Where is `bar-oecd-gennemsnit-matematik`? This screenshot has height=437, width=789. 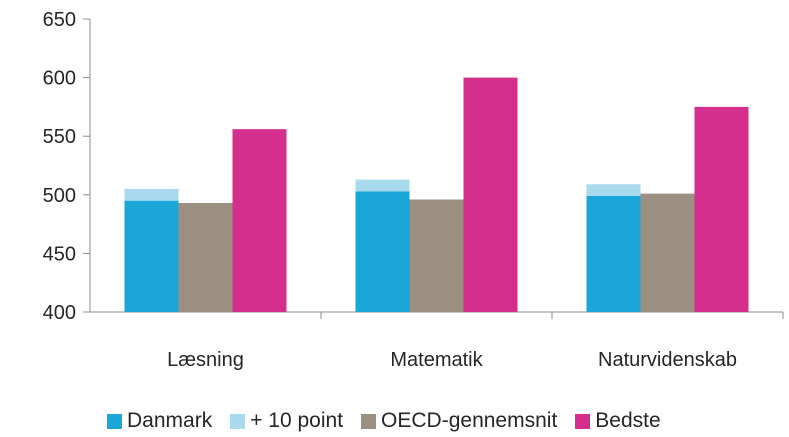
bar-oecd-gennemsnit-matematik is located at coordinates (436, 255).